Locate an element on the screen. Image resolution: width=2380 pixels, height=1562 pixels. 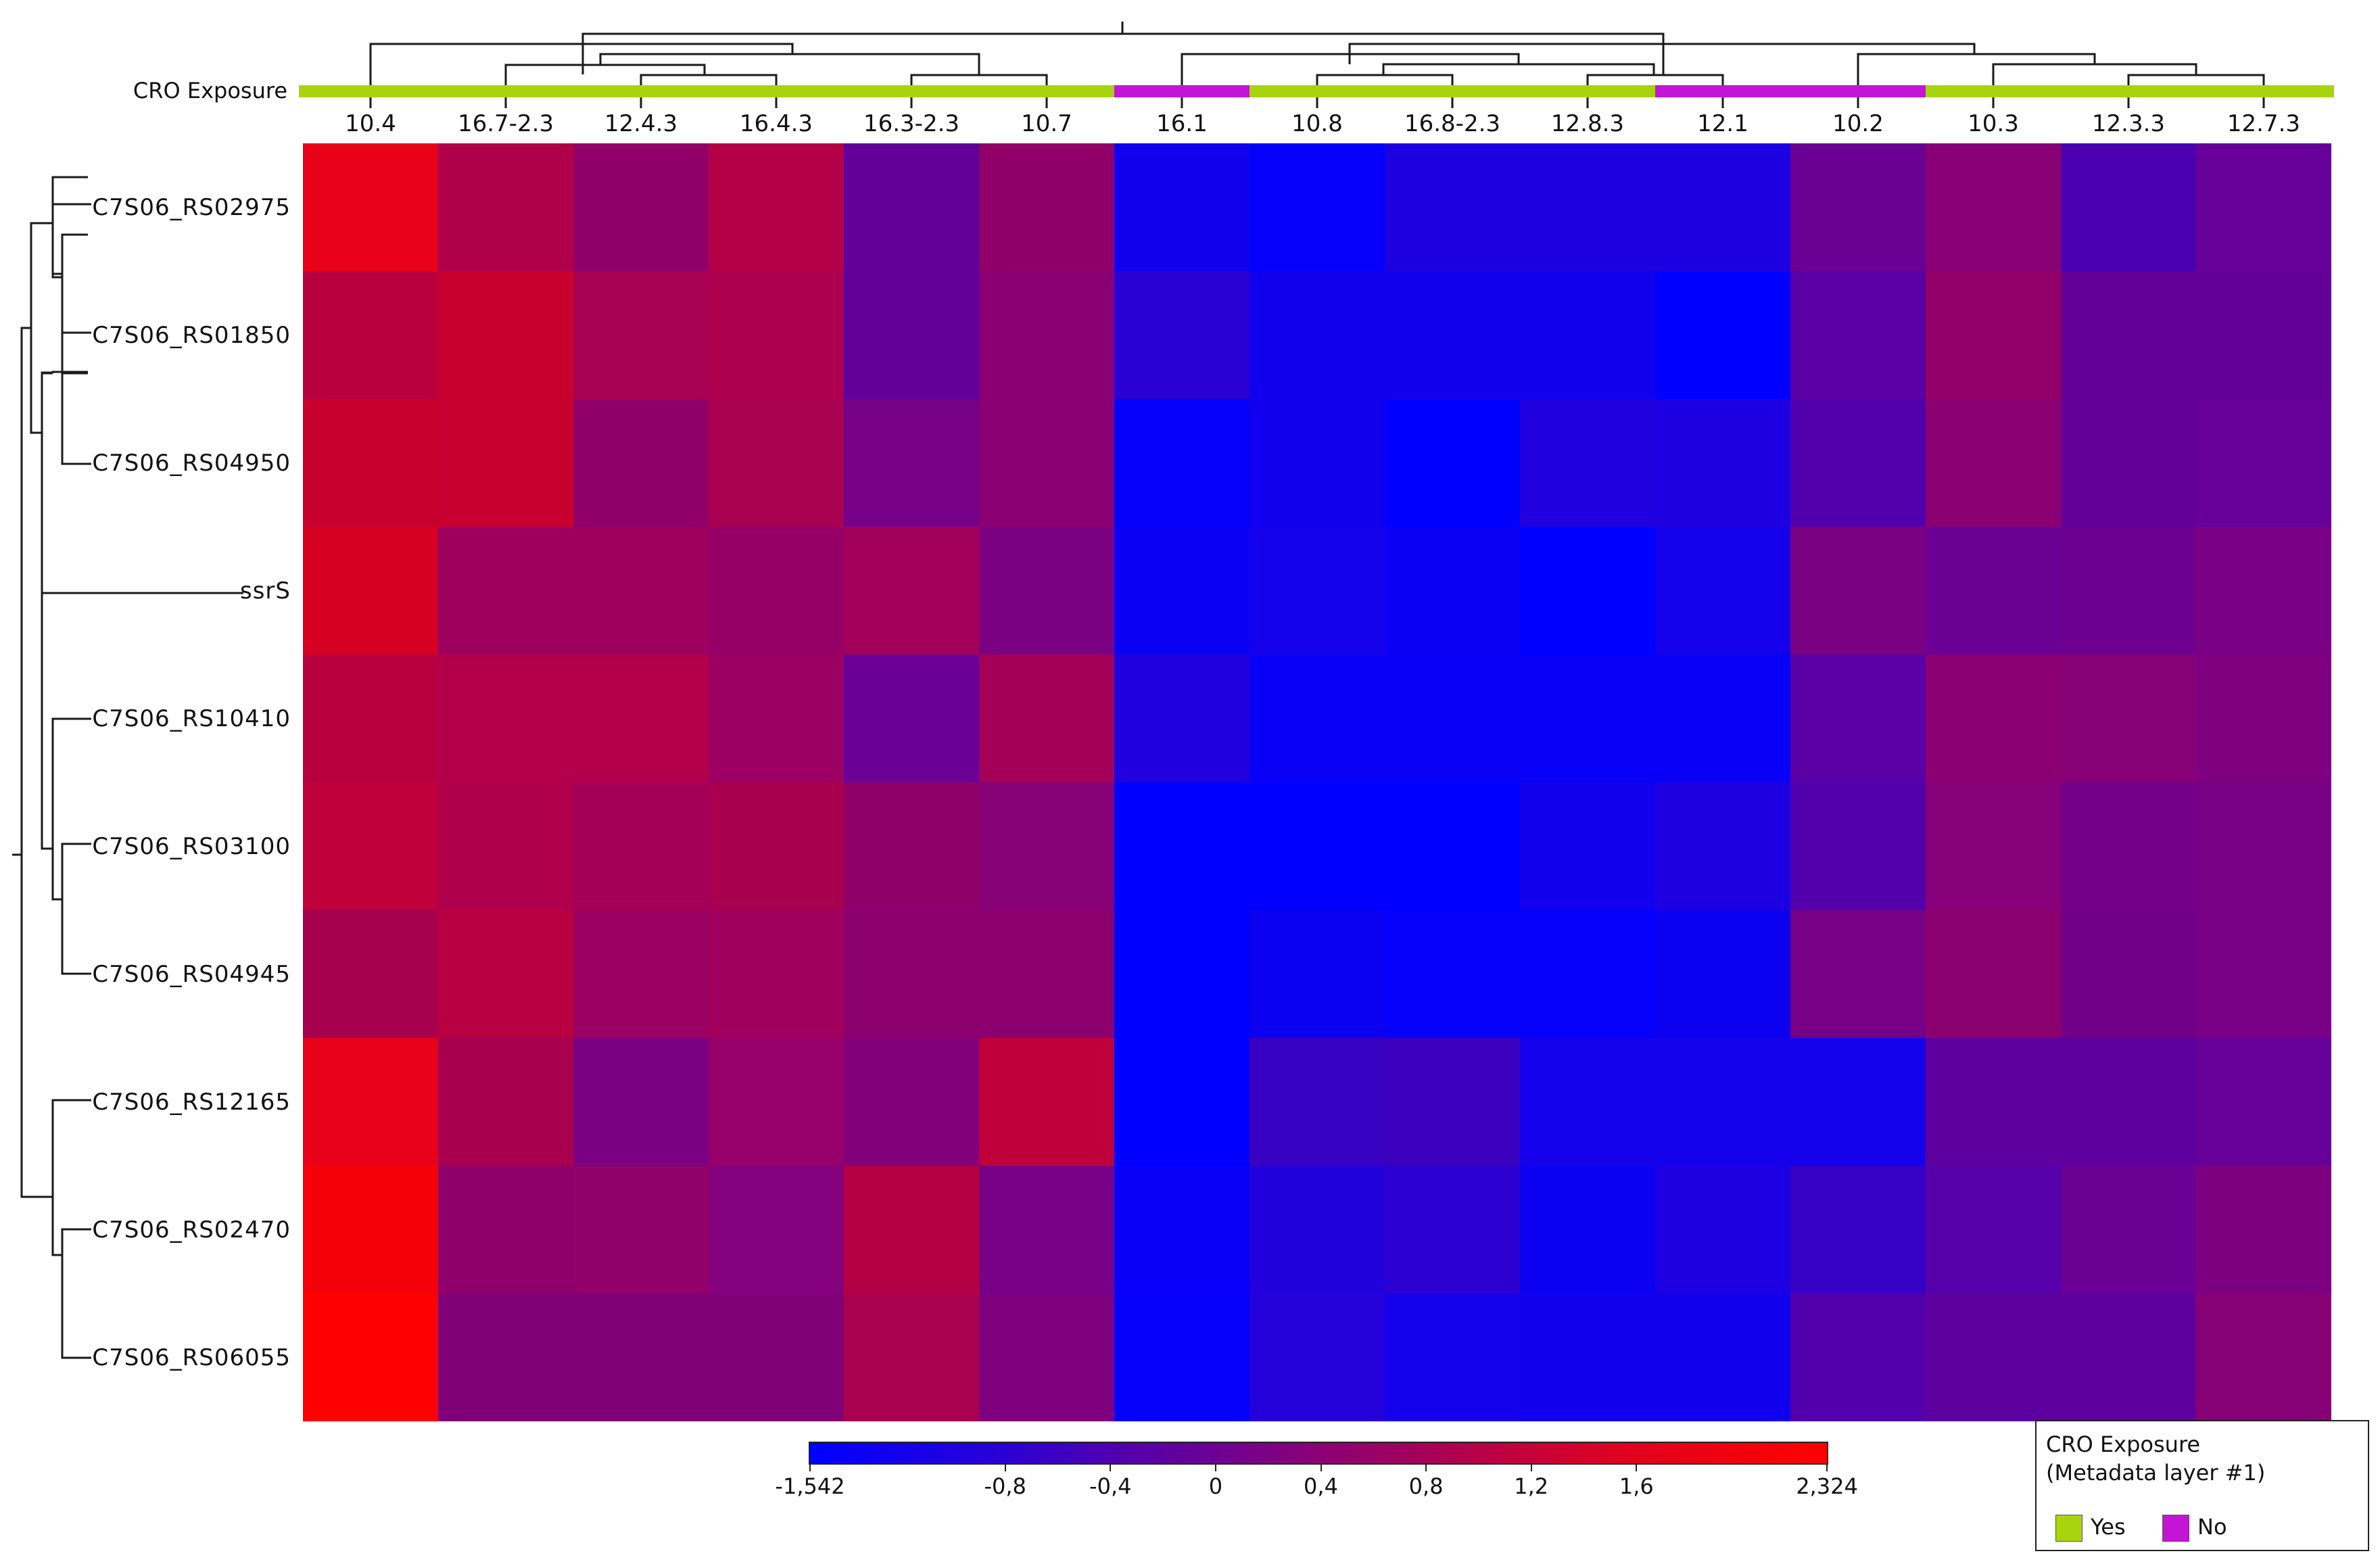
row-label: C7S06_RS01850 is located at coordinates (191, 335).